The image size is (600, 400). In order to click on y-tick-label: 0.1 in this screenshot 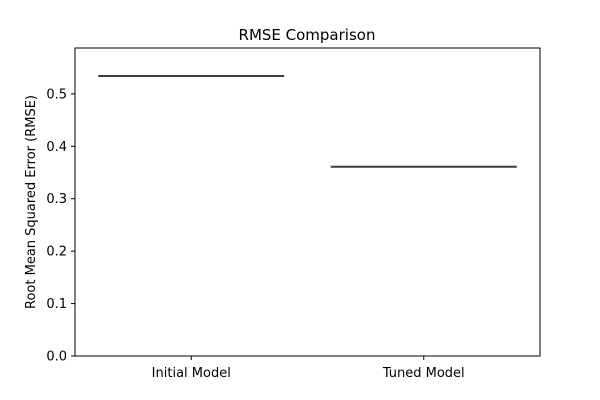, I will do `click(56, 304)`.